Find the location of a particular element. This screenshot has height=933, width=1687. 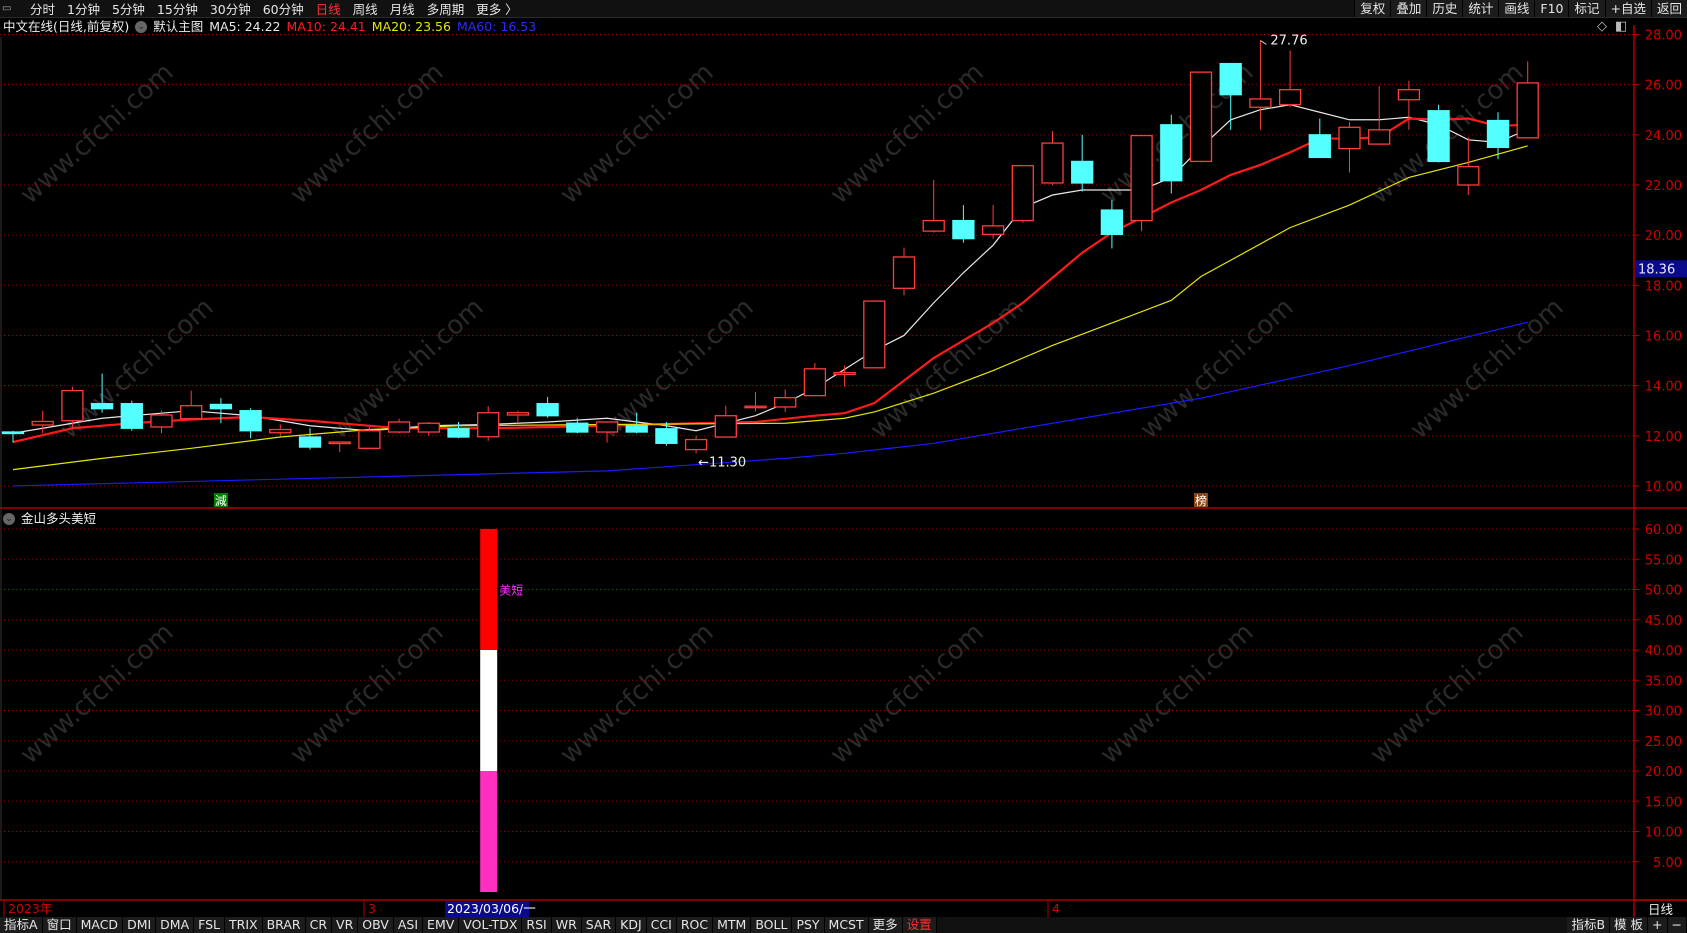

indicator-legend: ⌄ 金山多头美短 is located at coordinates (49, 519).